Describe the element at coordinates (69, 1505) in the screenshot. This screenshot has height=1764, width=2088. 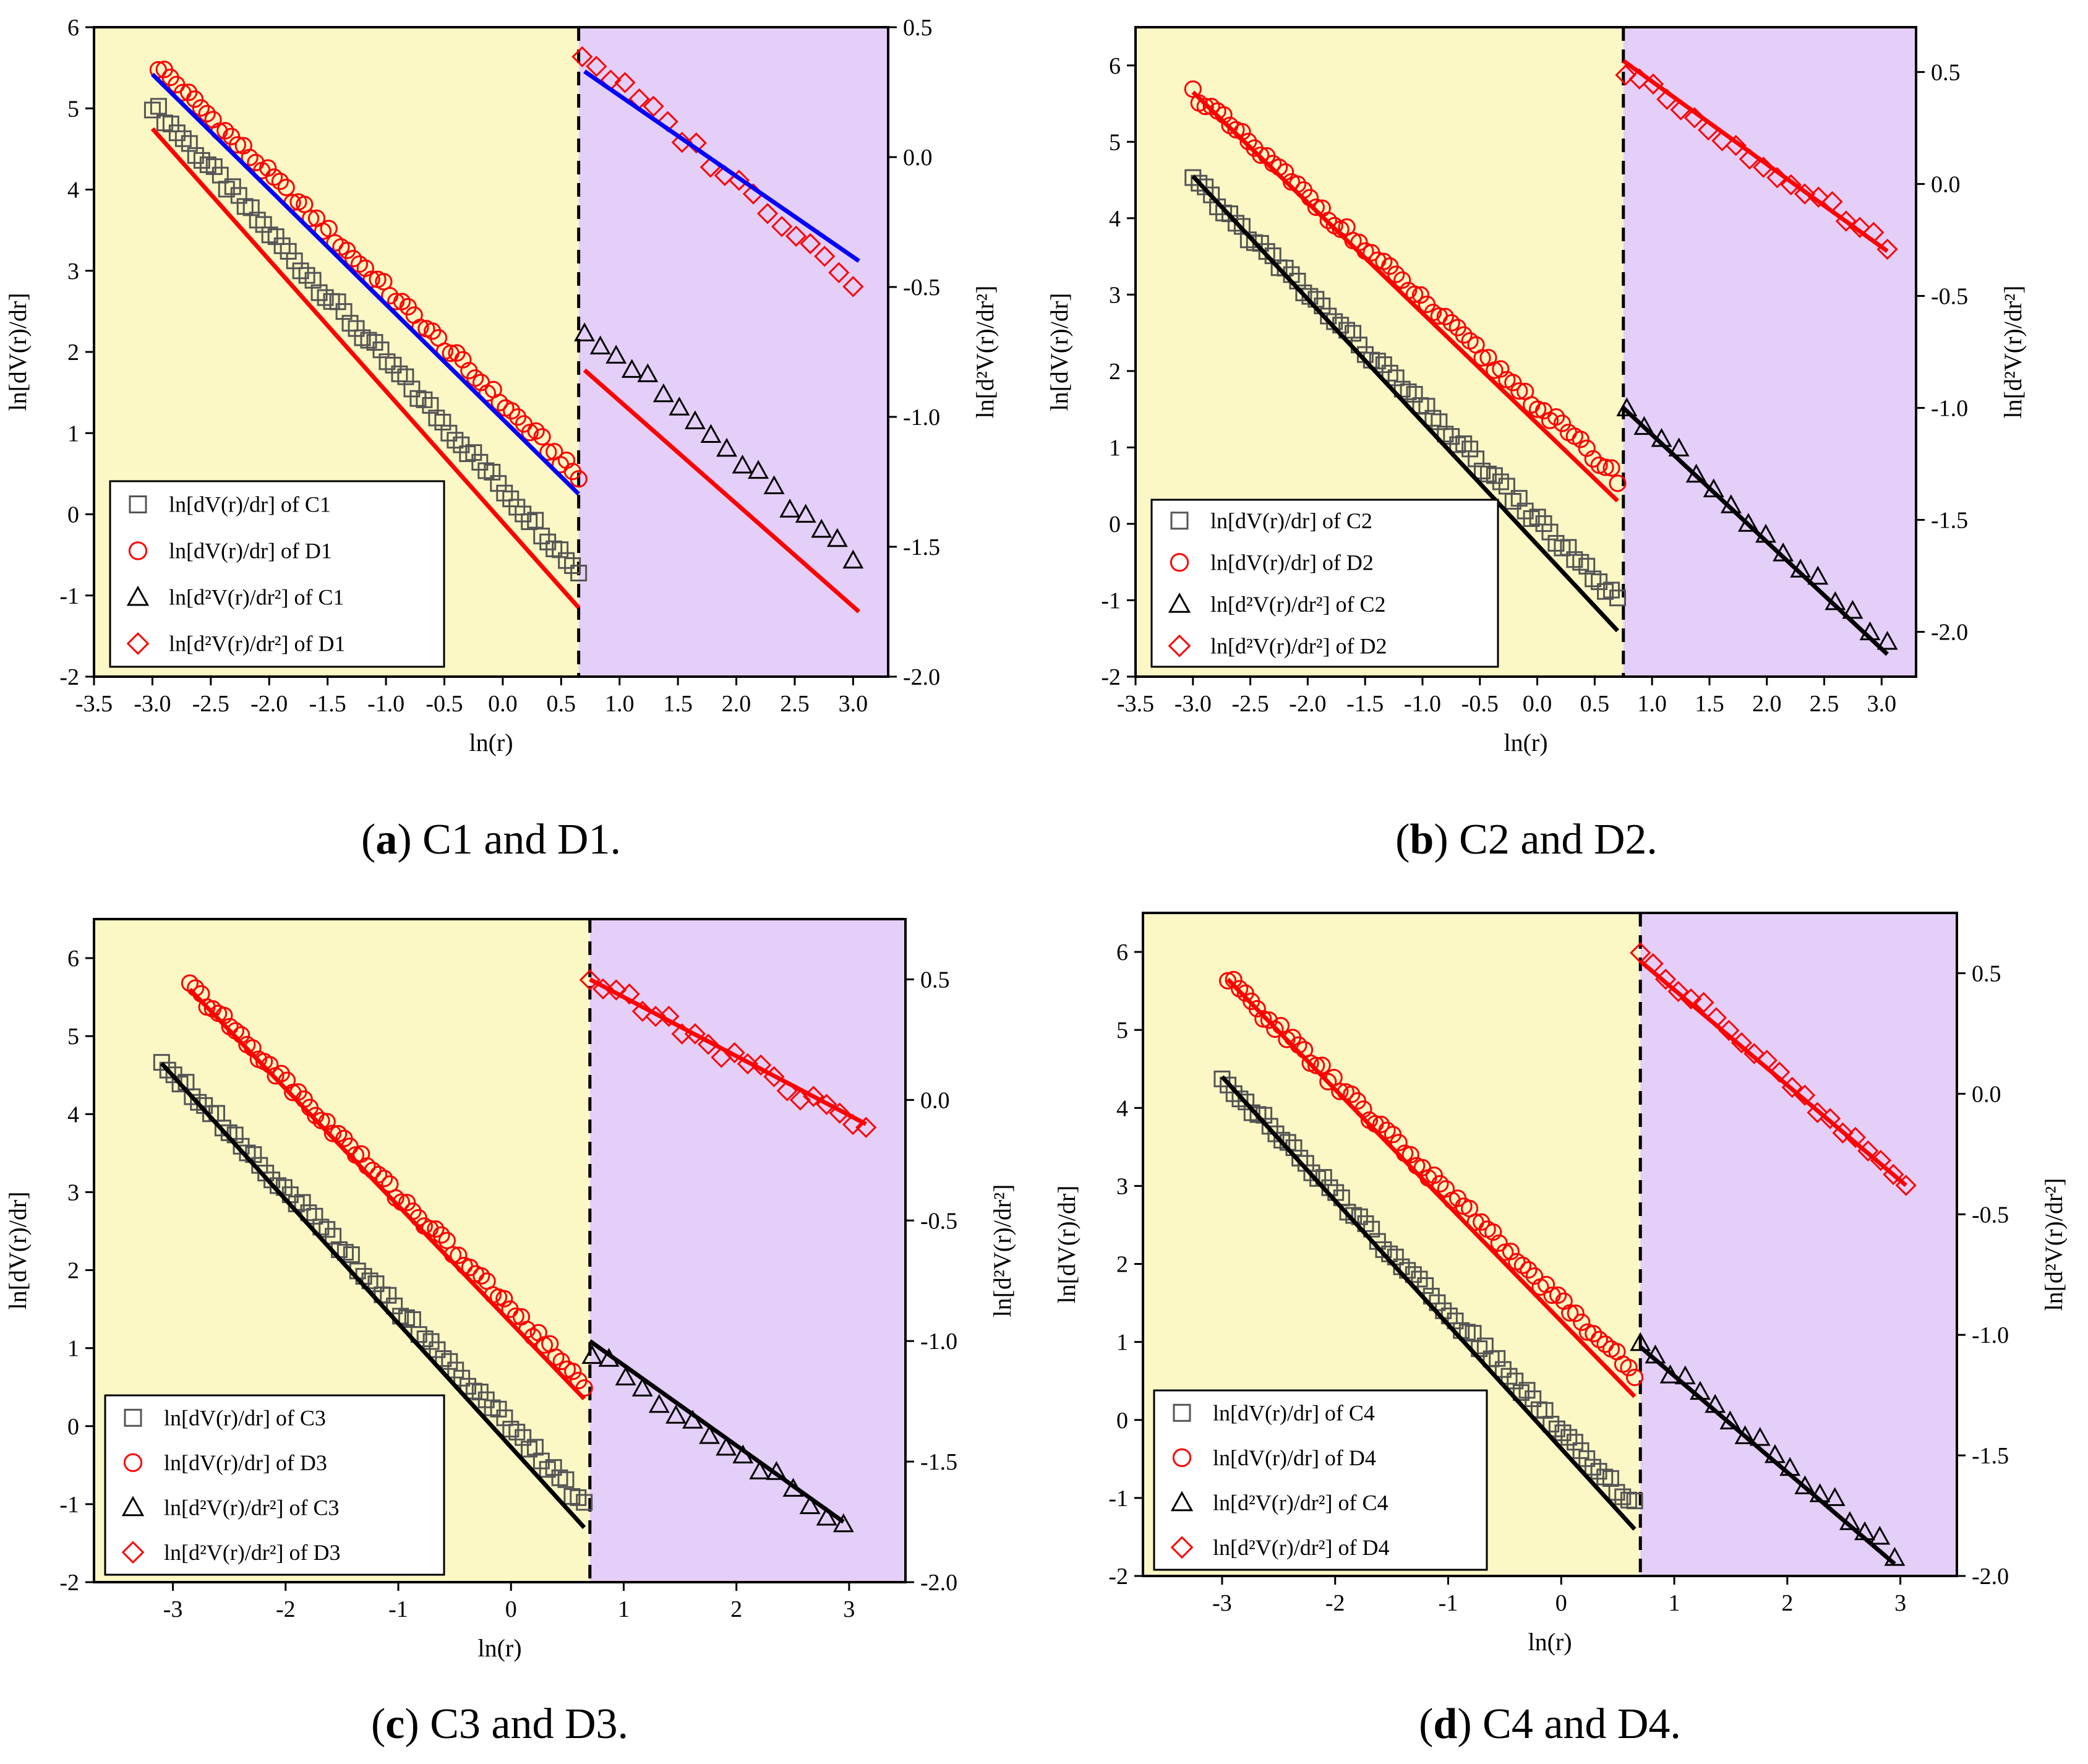
I see `y-left-tick-label: -1` at that location.